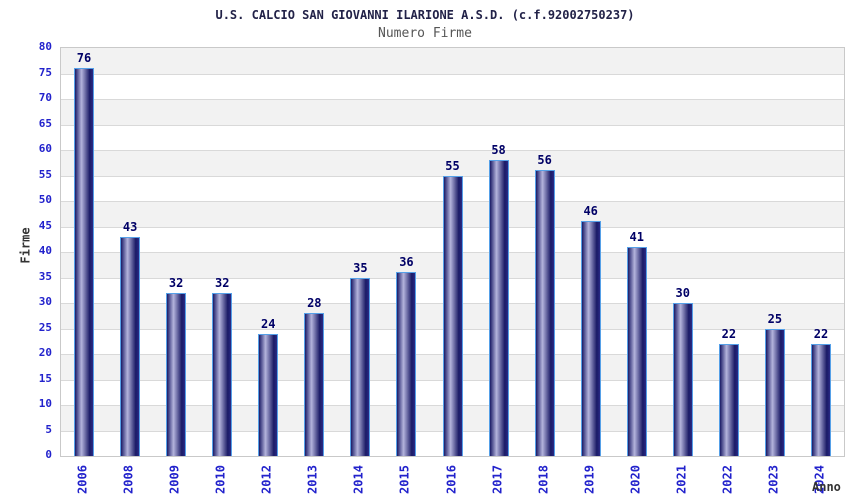  What do you see at coordinates (636, 351) in the screenshot?
I see `bar-2020` at bounding box center [636, 351].